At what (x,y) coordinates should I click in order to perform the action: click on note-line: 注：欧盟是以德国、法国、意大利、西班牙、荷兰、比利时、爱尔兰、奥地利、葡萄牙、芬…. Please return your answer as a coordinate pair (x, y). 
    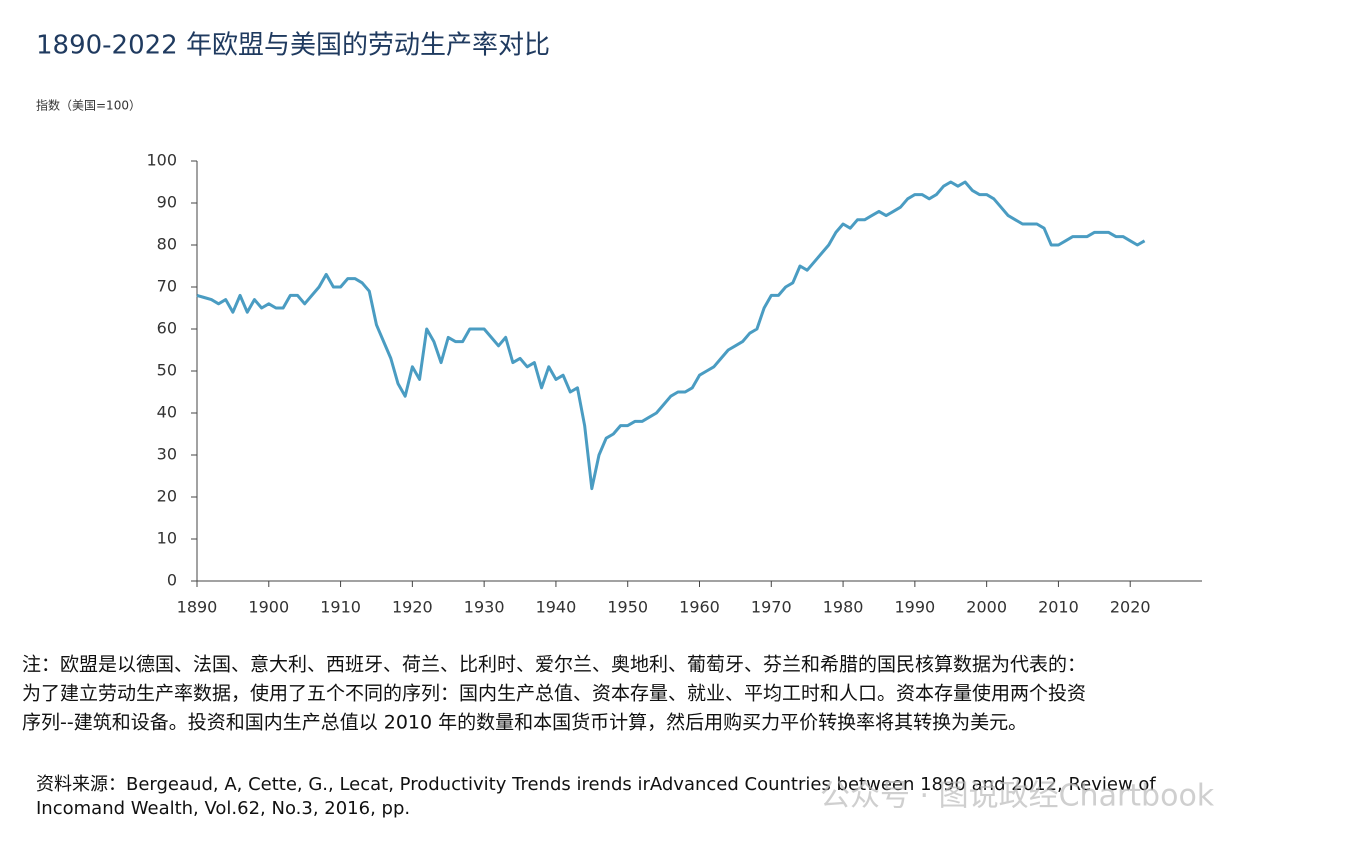
    Looking at the image, I should click on (554, 665).